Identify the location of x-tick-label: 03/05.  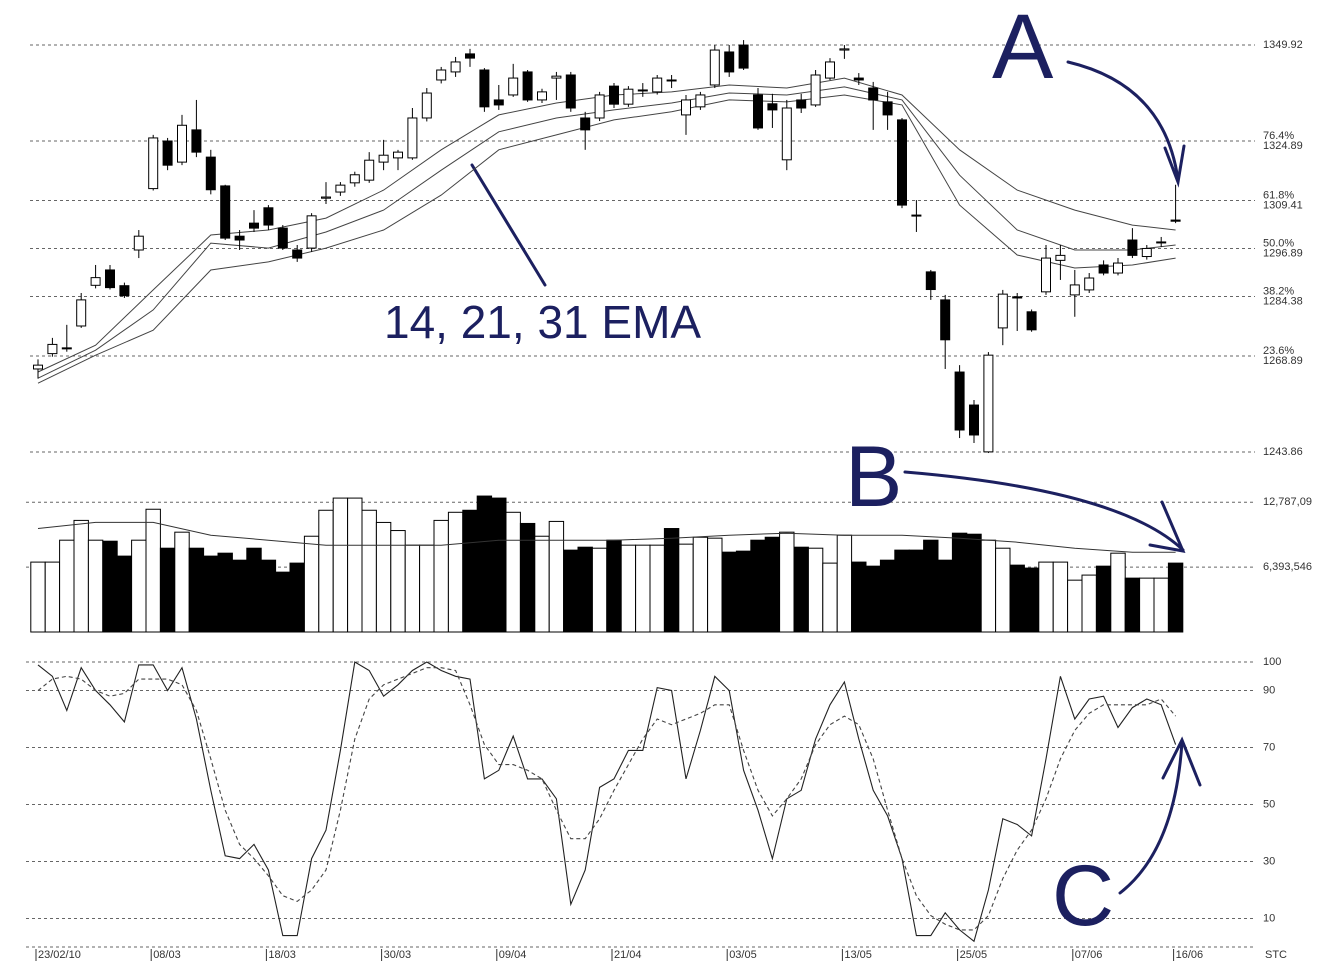
(743, 955).